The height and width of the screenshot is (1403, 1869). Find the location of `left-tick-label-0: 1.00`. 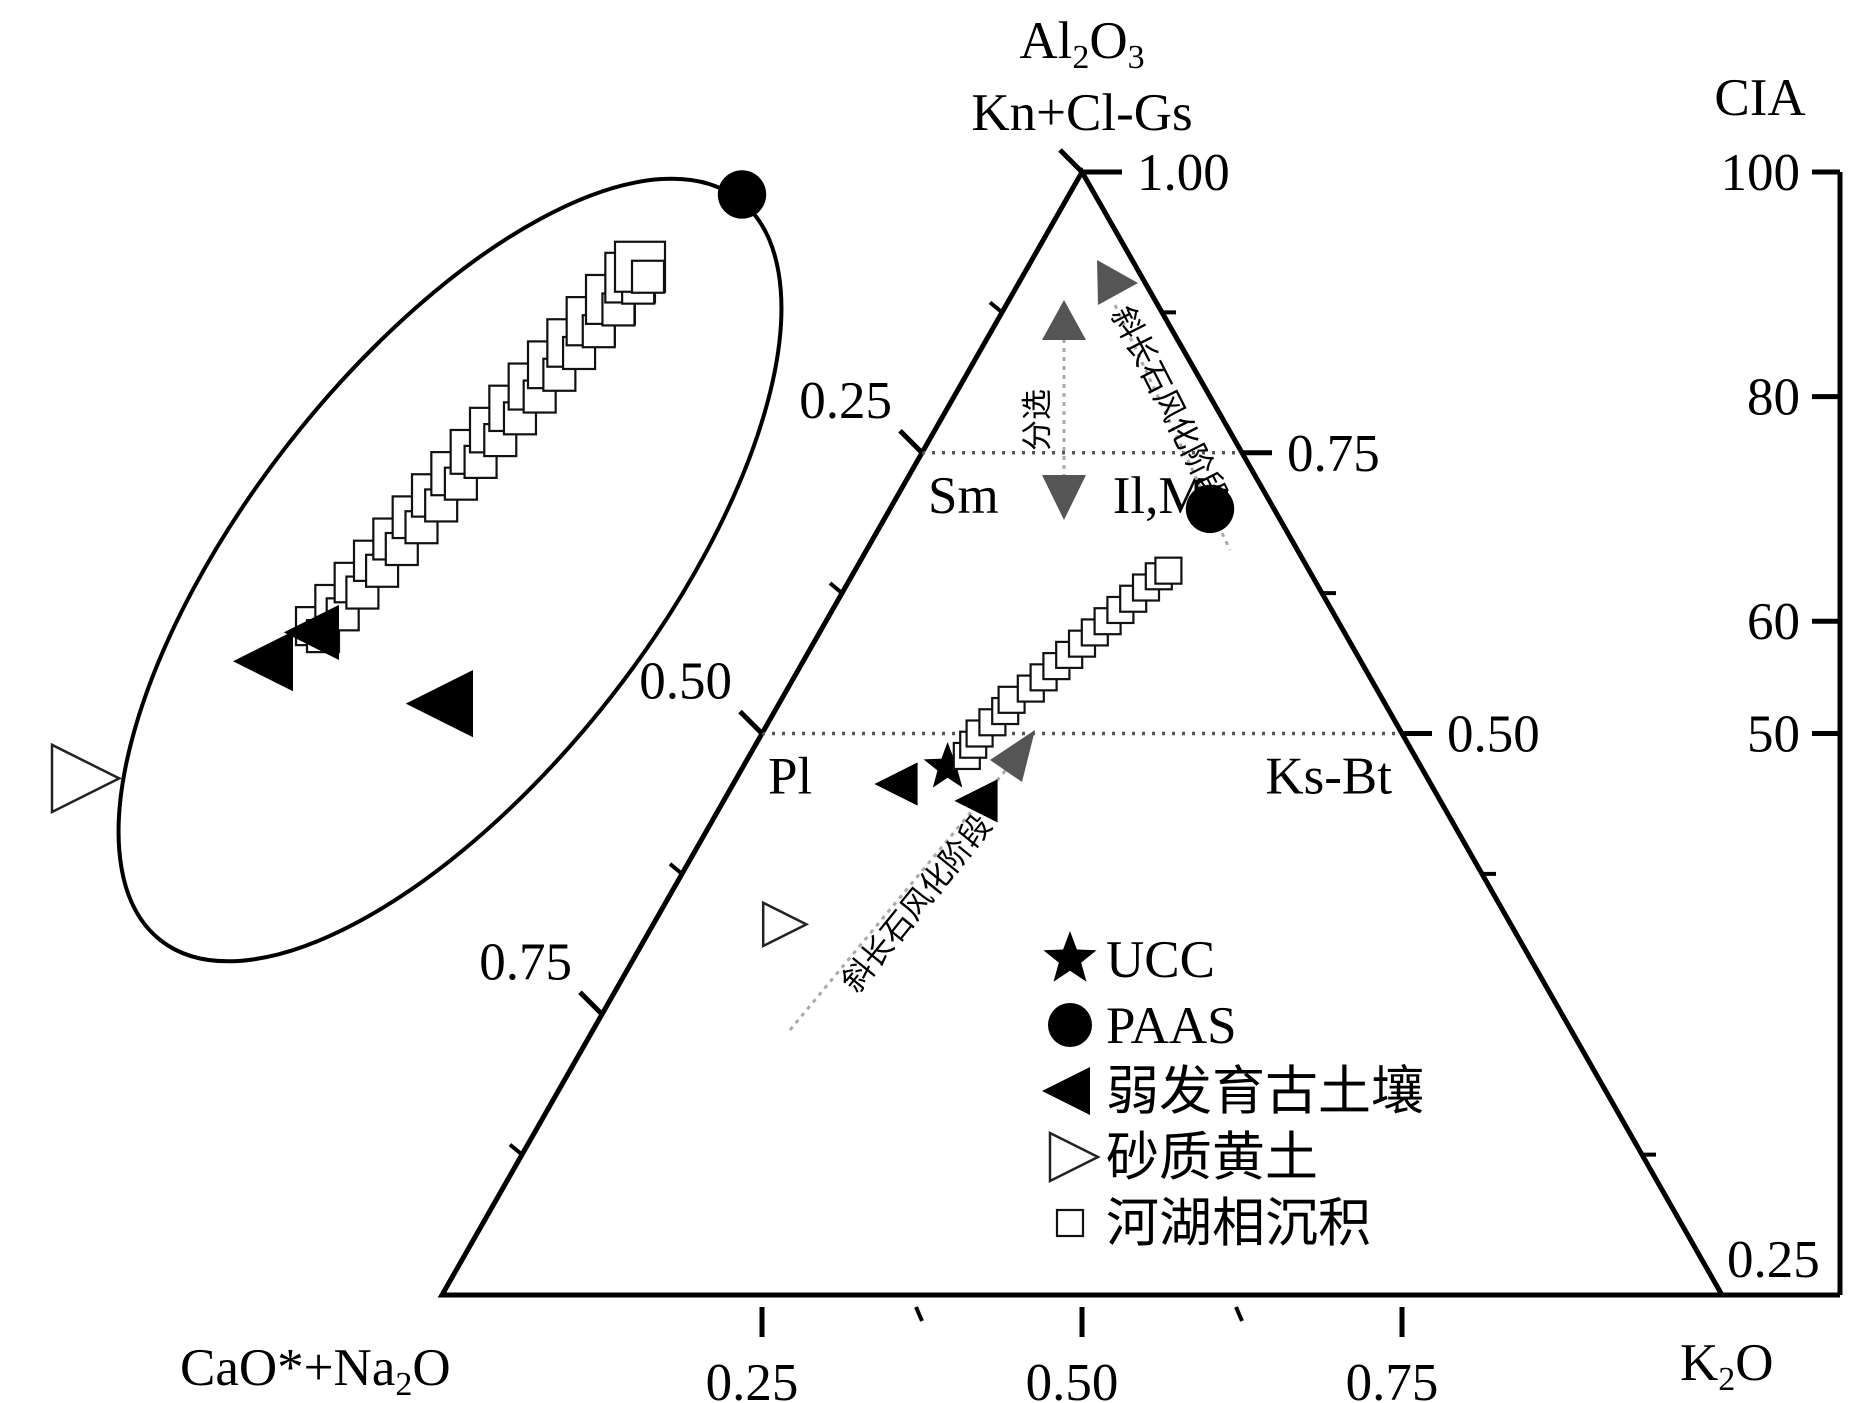

left-tick-label-0: 1.00 is located at coordinates (1183, 173).